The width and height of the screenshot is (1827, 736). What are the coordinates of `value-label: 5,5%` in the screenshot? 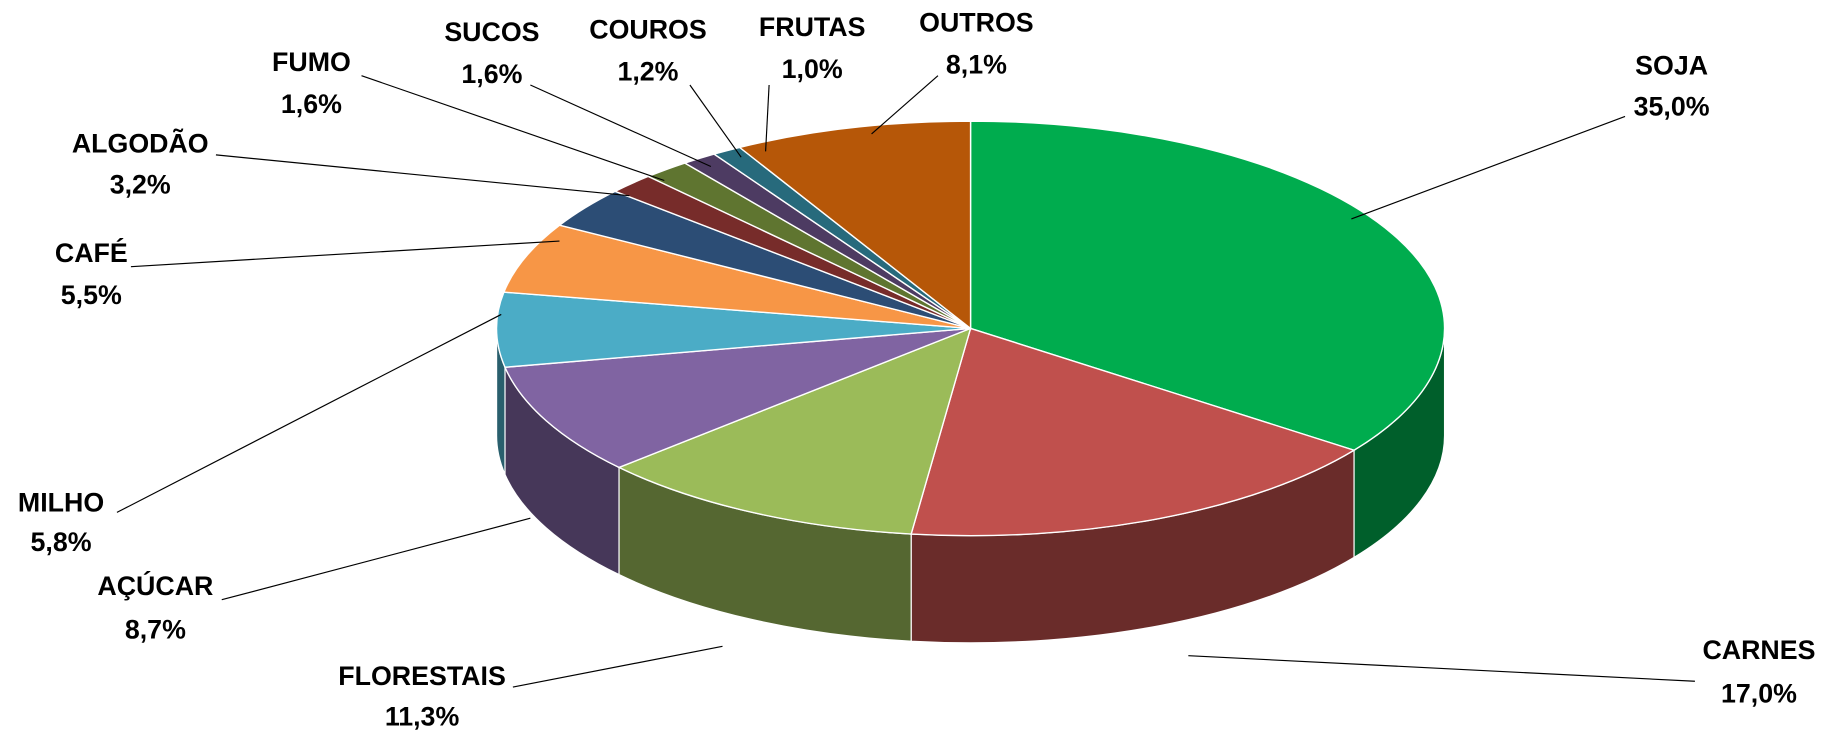 It's located at (91, 295).